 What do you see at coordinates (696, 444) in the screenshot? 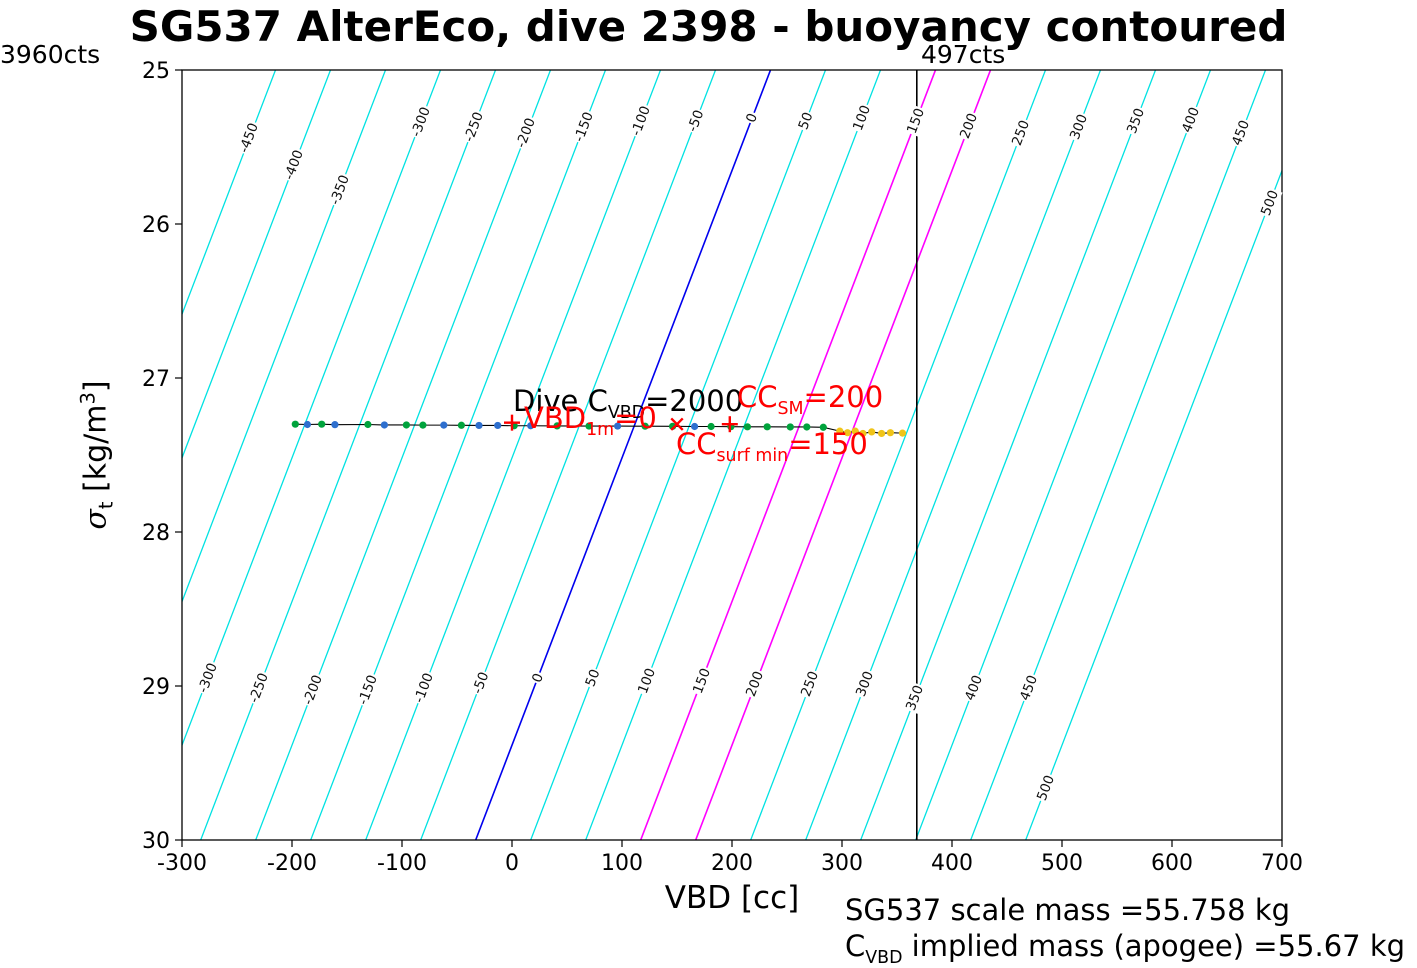
I see `annotation-cc-surf-min-pre: CC` at bounding box center [696, 444].